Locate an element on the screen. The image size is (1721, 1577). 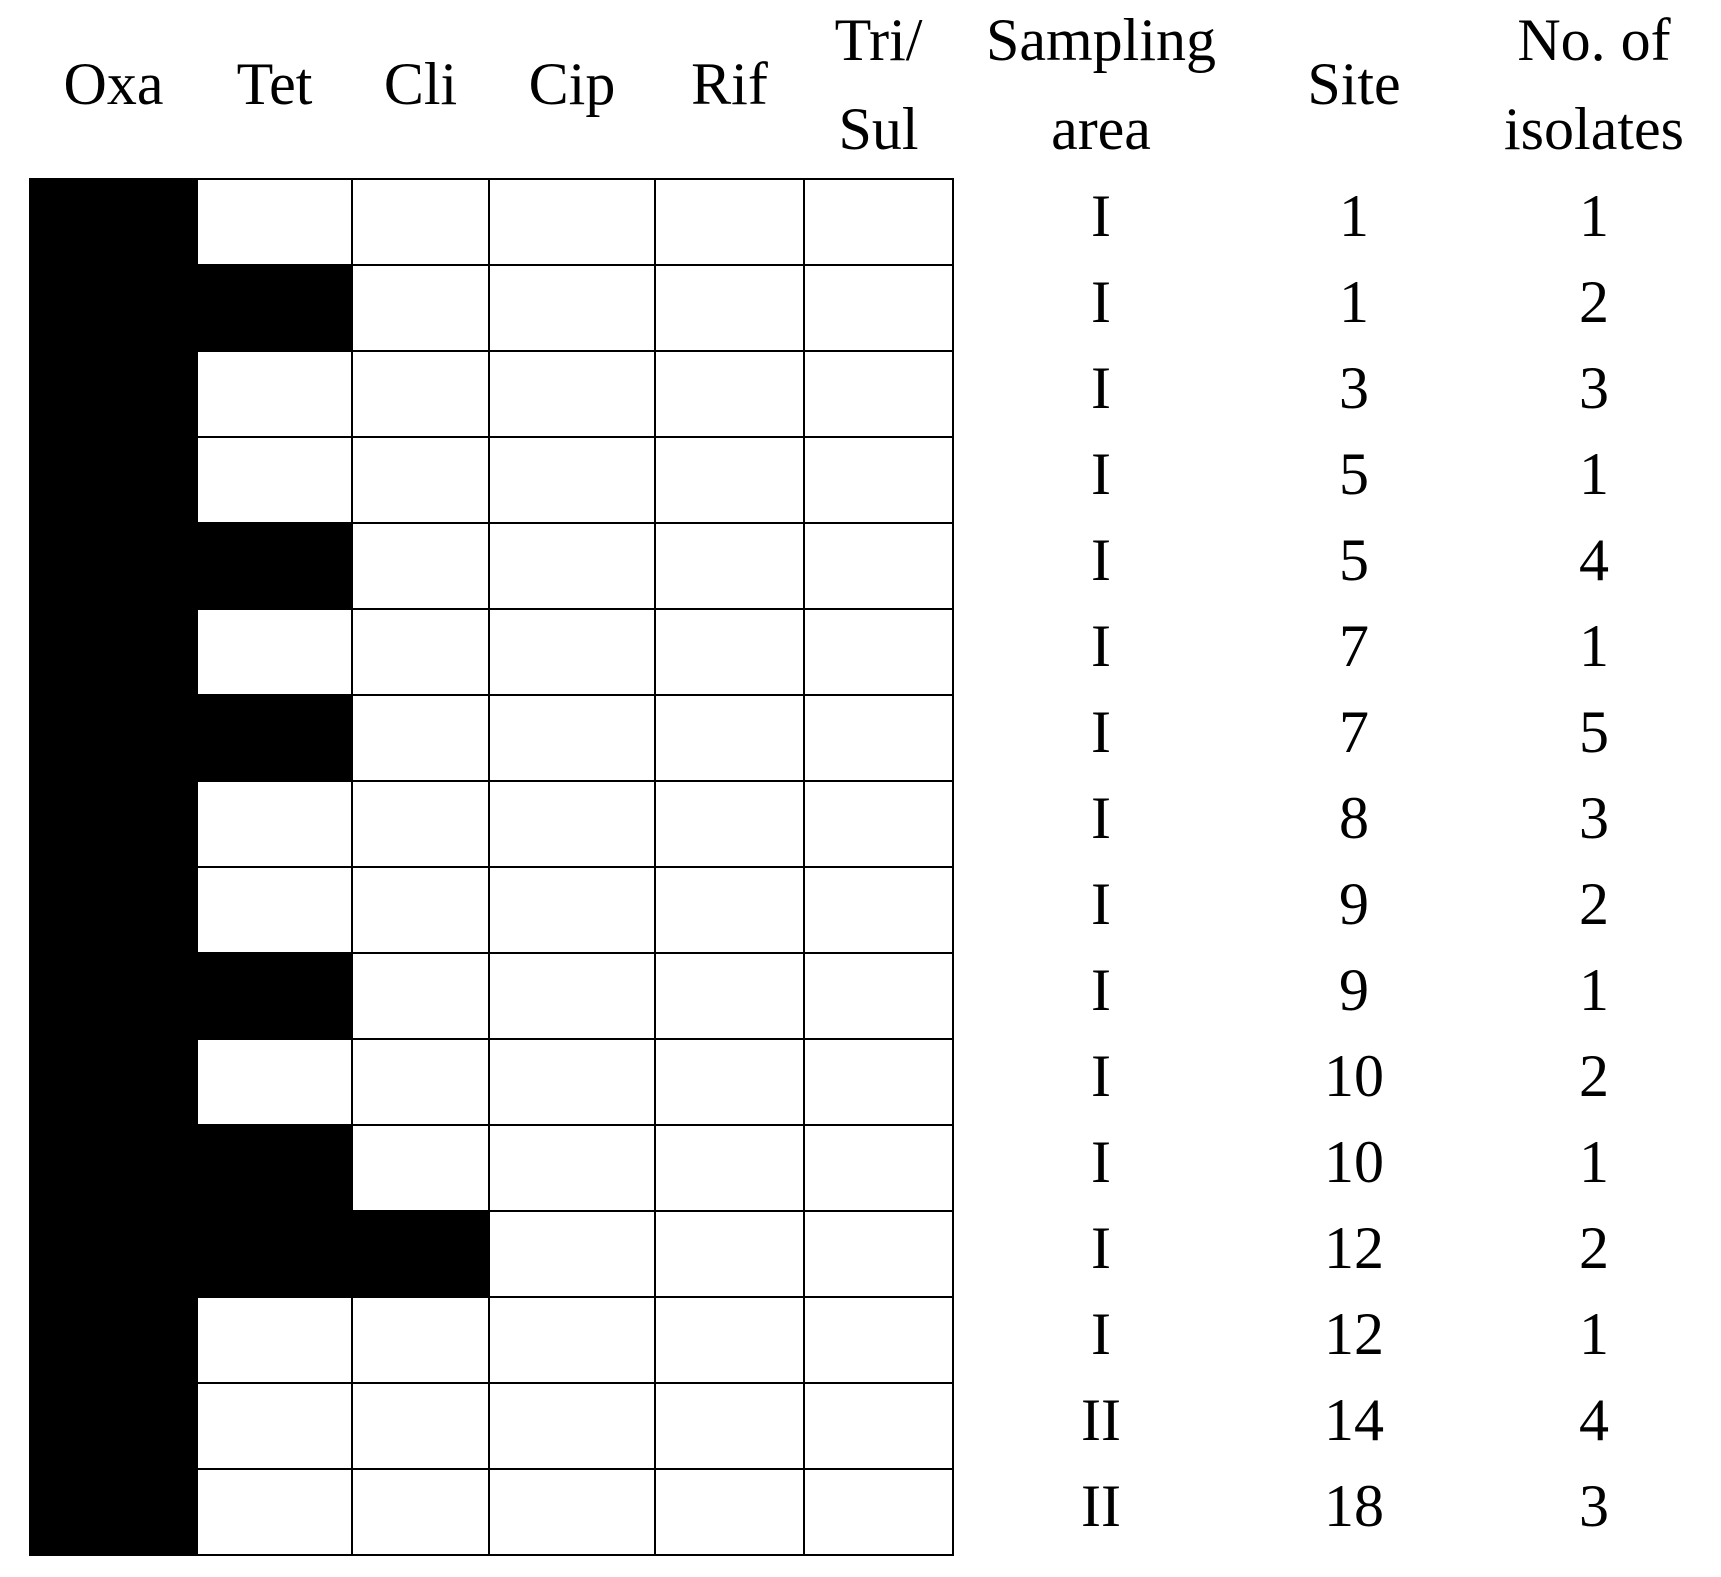
column-header: Sul is located at coordinates (878, 129).